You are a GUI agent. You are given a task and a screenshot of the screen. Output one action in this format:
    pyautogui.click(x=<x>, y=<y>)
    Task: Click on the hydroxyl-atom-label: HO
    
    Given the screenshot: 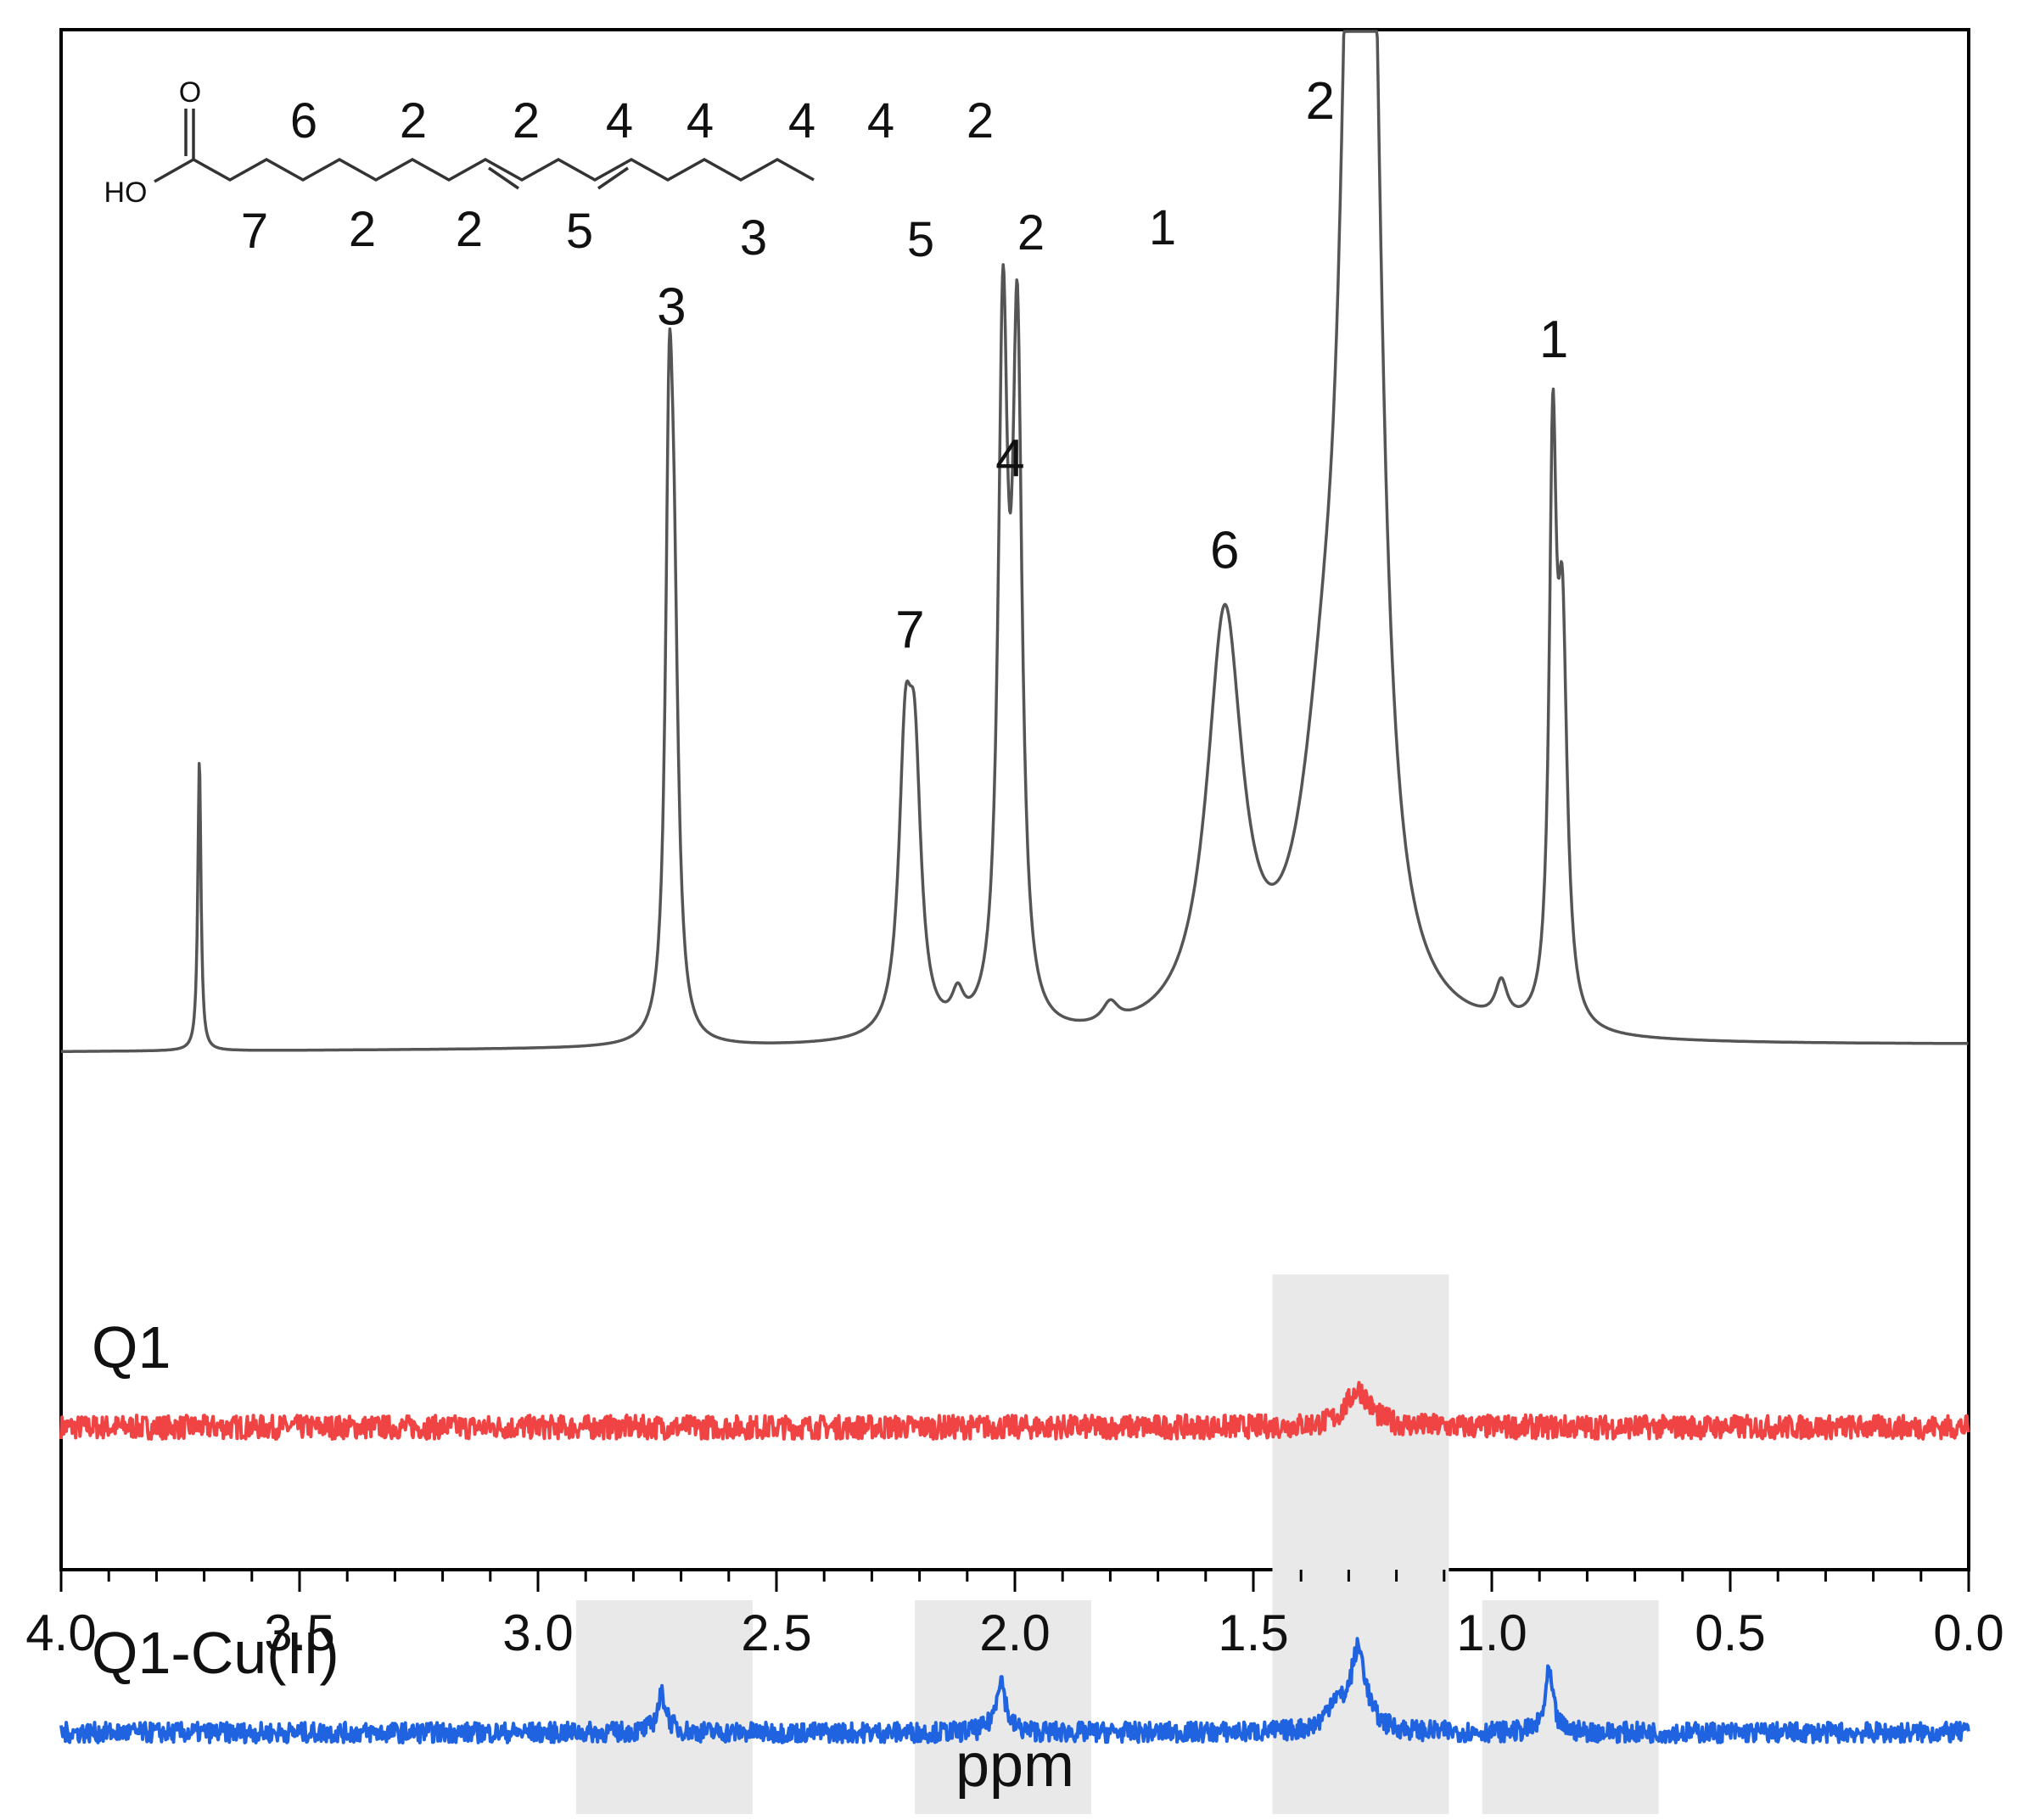 What is the action you would take?
    pyautogui.click(x=126, y=192)
    